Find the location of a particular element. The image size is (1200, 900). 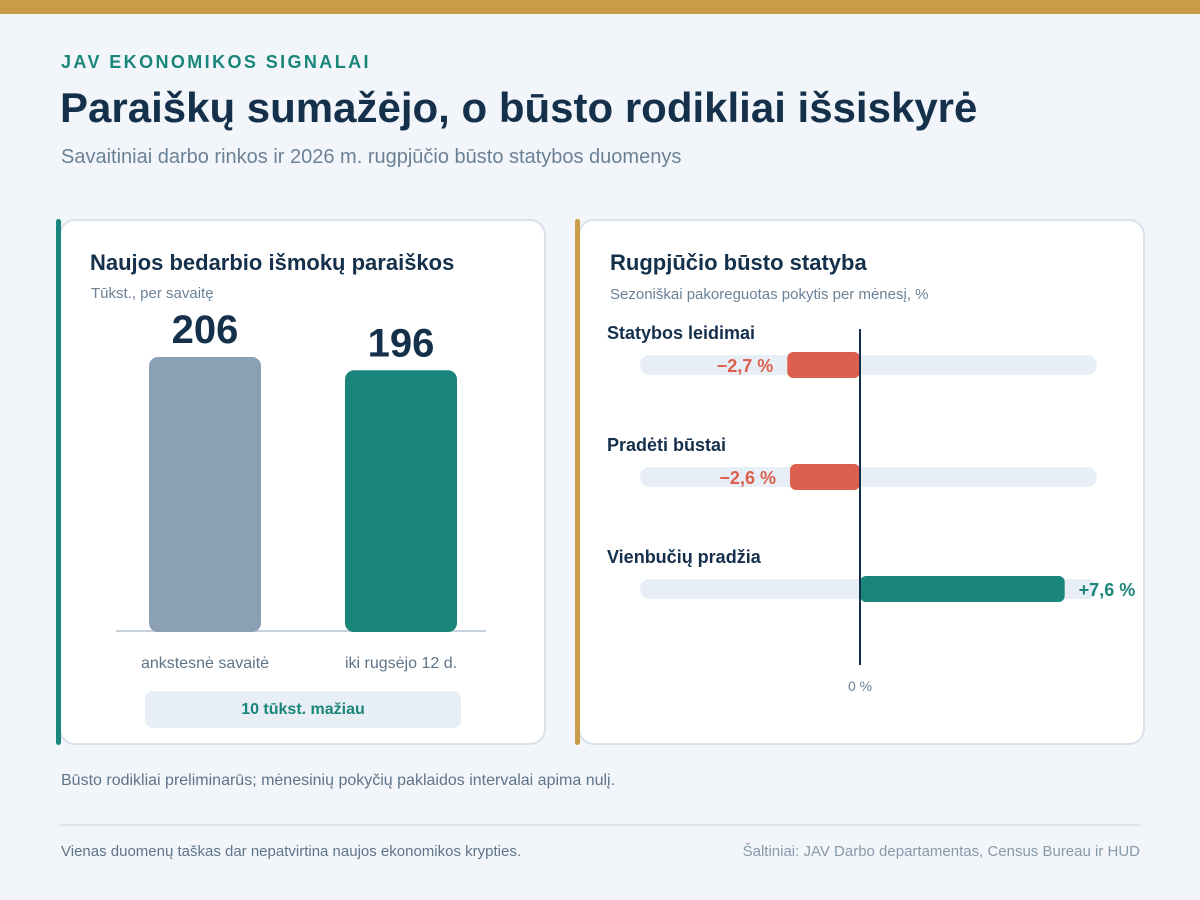

housing-bar-category: Statybos leidimai is located at coordinates (681, 333).